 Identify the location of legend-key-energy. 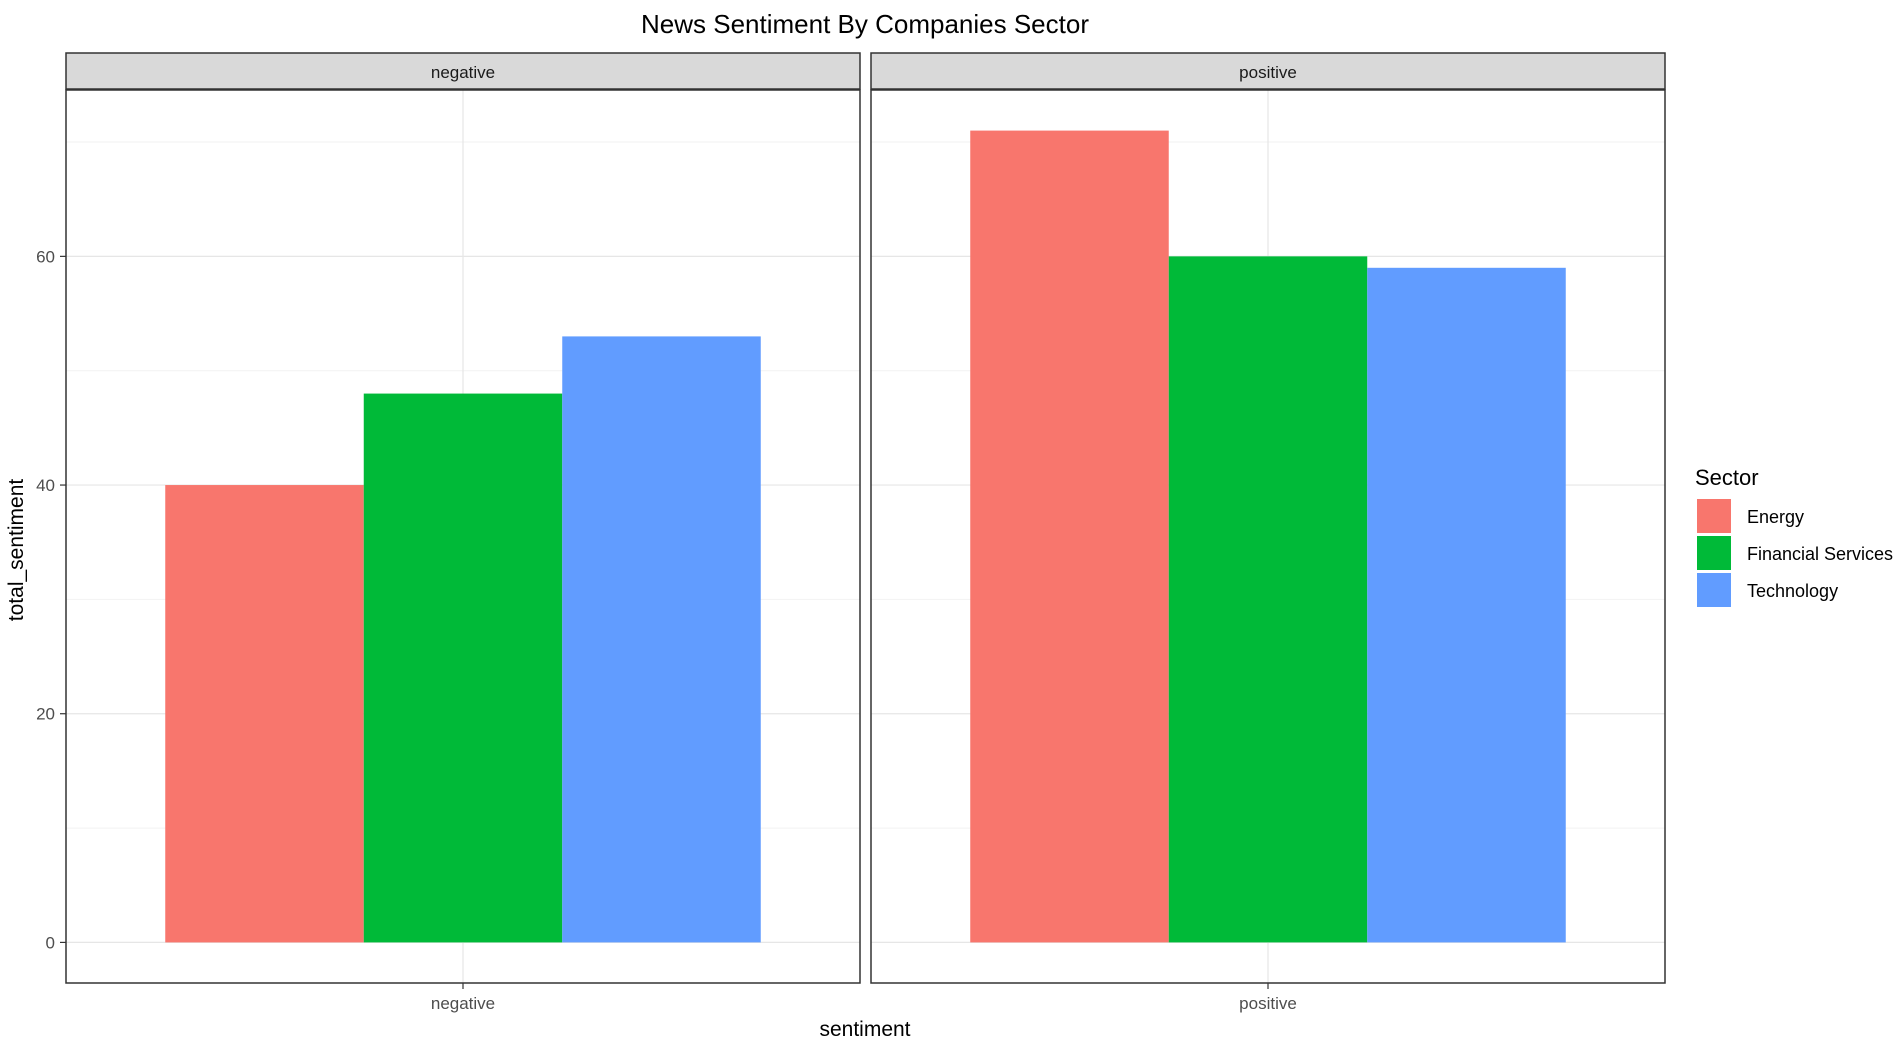
(1714, 516).